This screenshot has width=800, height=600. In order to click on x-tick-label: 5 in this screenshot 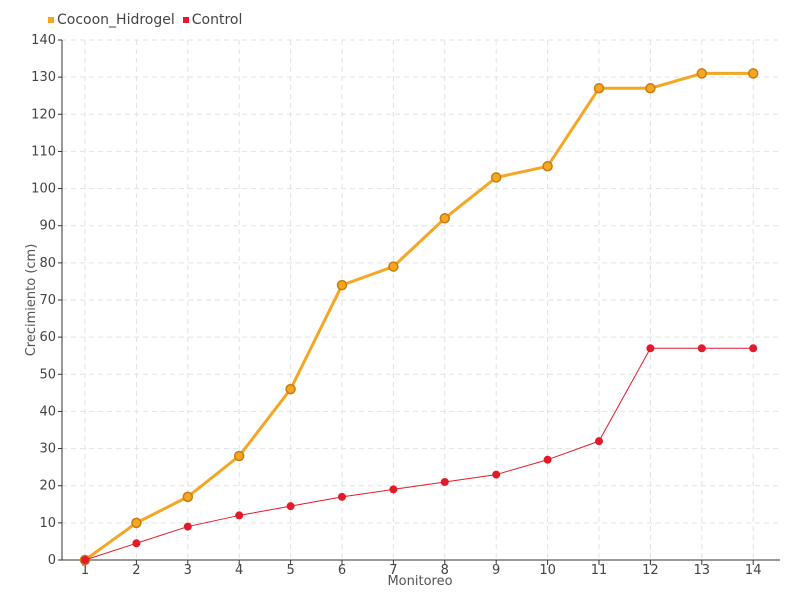, I will do `click(290, 570)`.